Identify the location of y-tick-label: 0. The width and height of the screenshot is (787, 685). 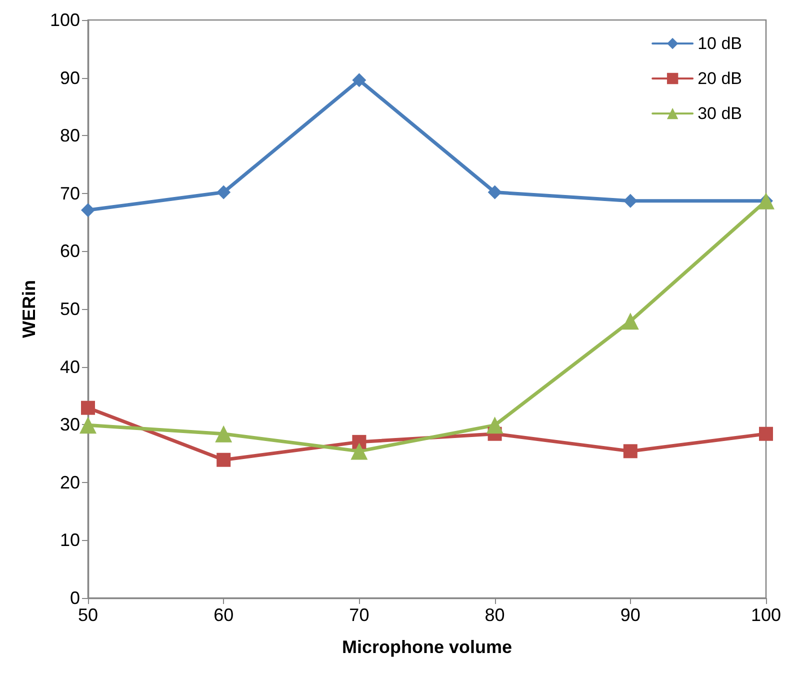
(75, 598).